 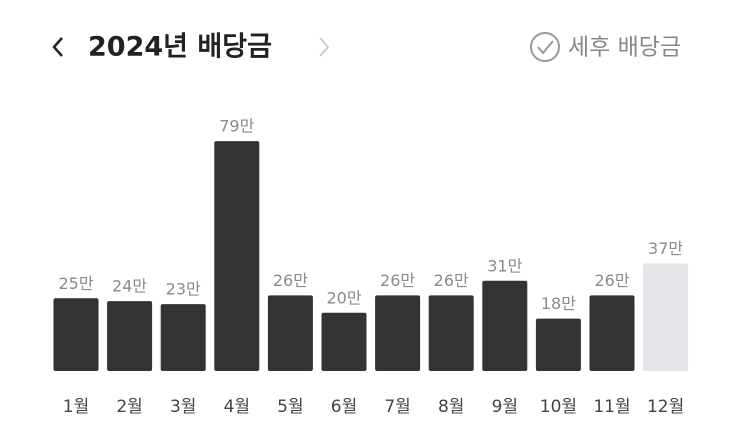 What do you see at coordinates (558, 407) in the screenshot?
I see `month-label: 10월` at bounding box center [558, 407].